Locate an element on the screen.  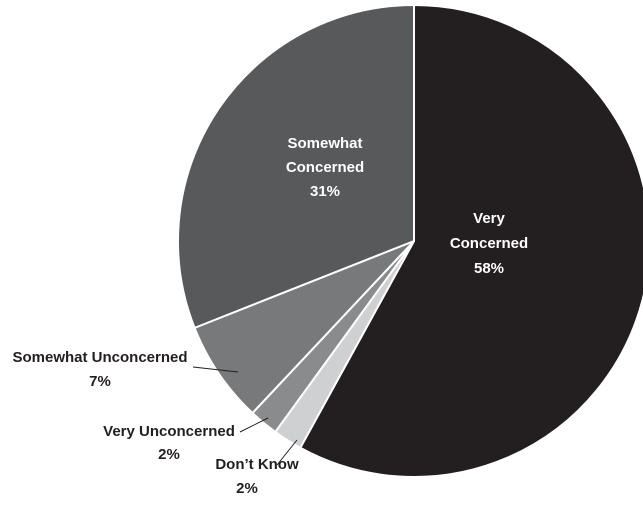
leader-lines is located at coordinates (245, 416).